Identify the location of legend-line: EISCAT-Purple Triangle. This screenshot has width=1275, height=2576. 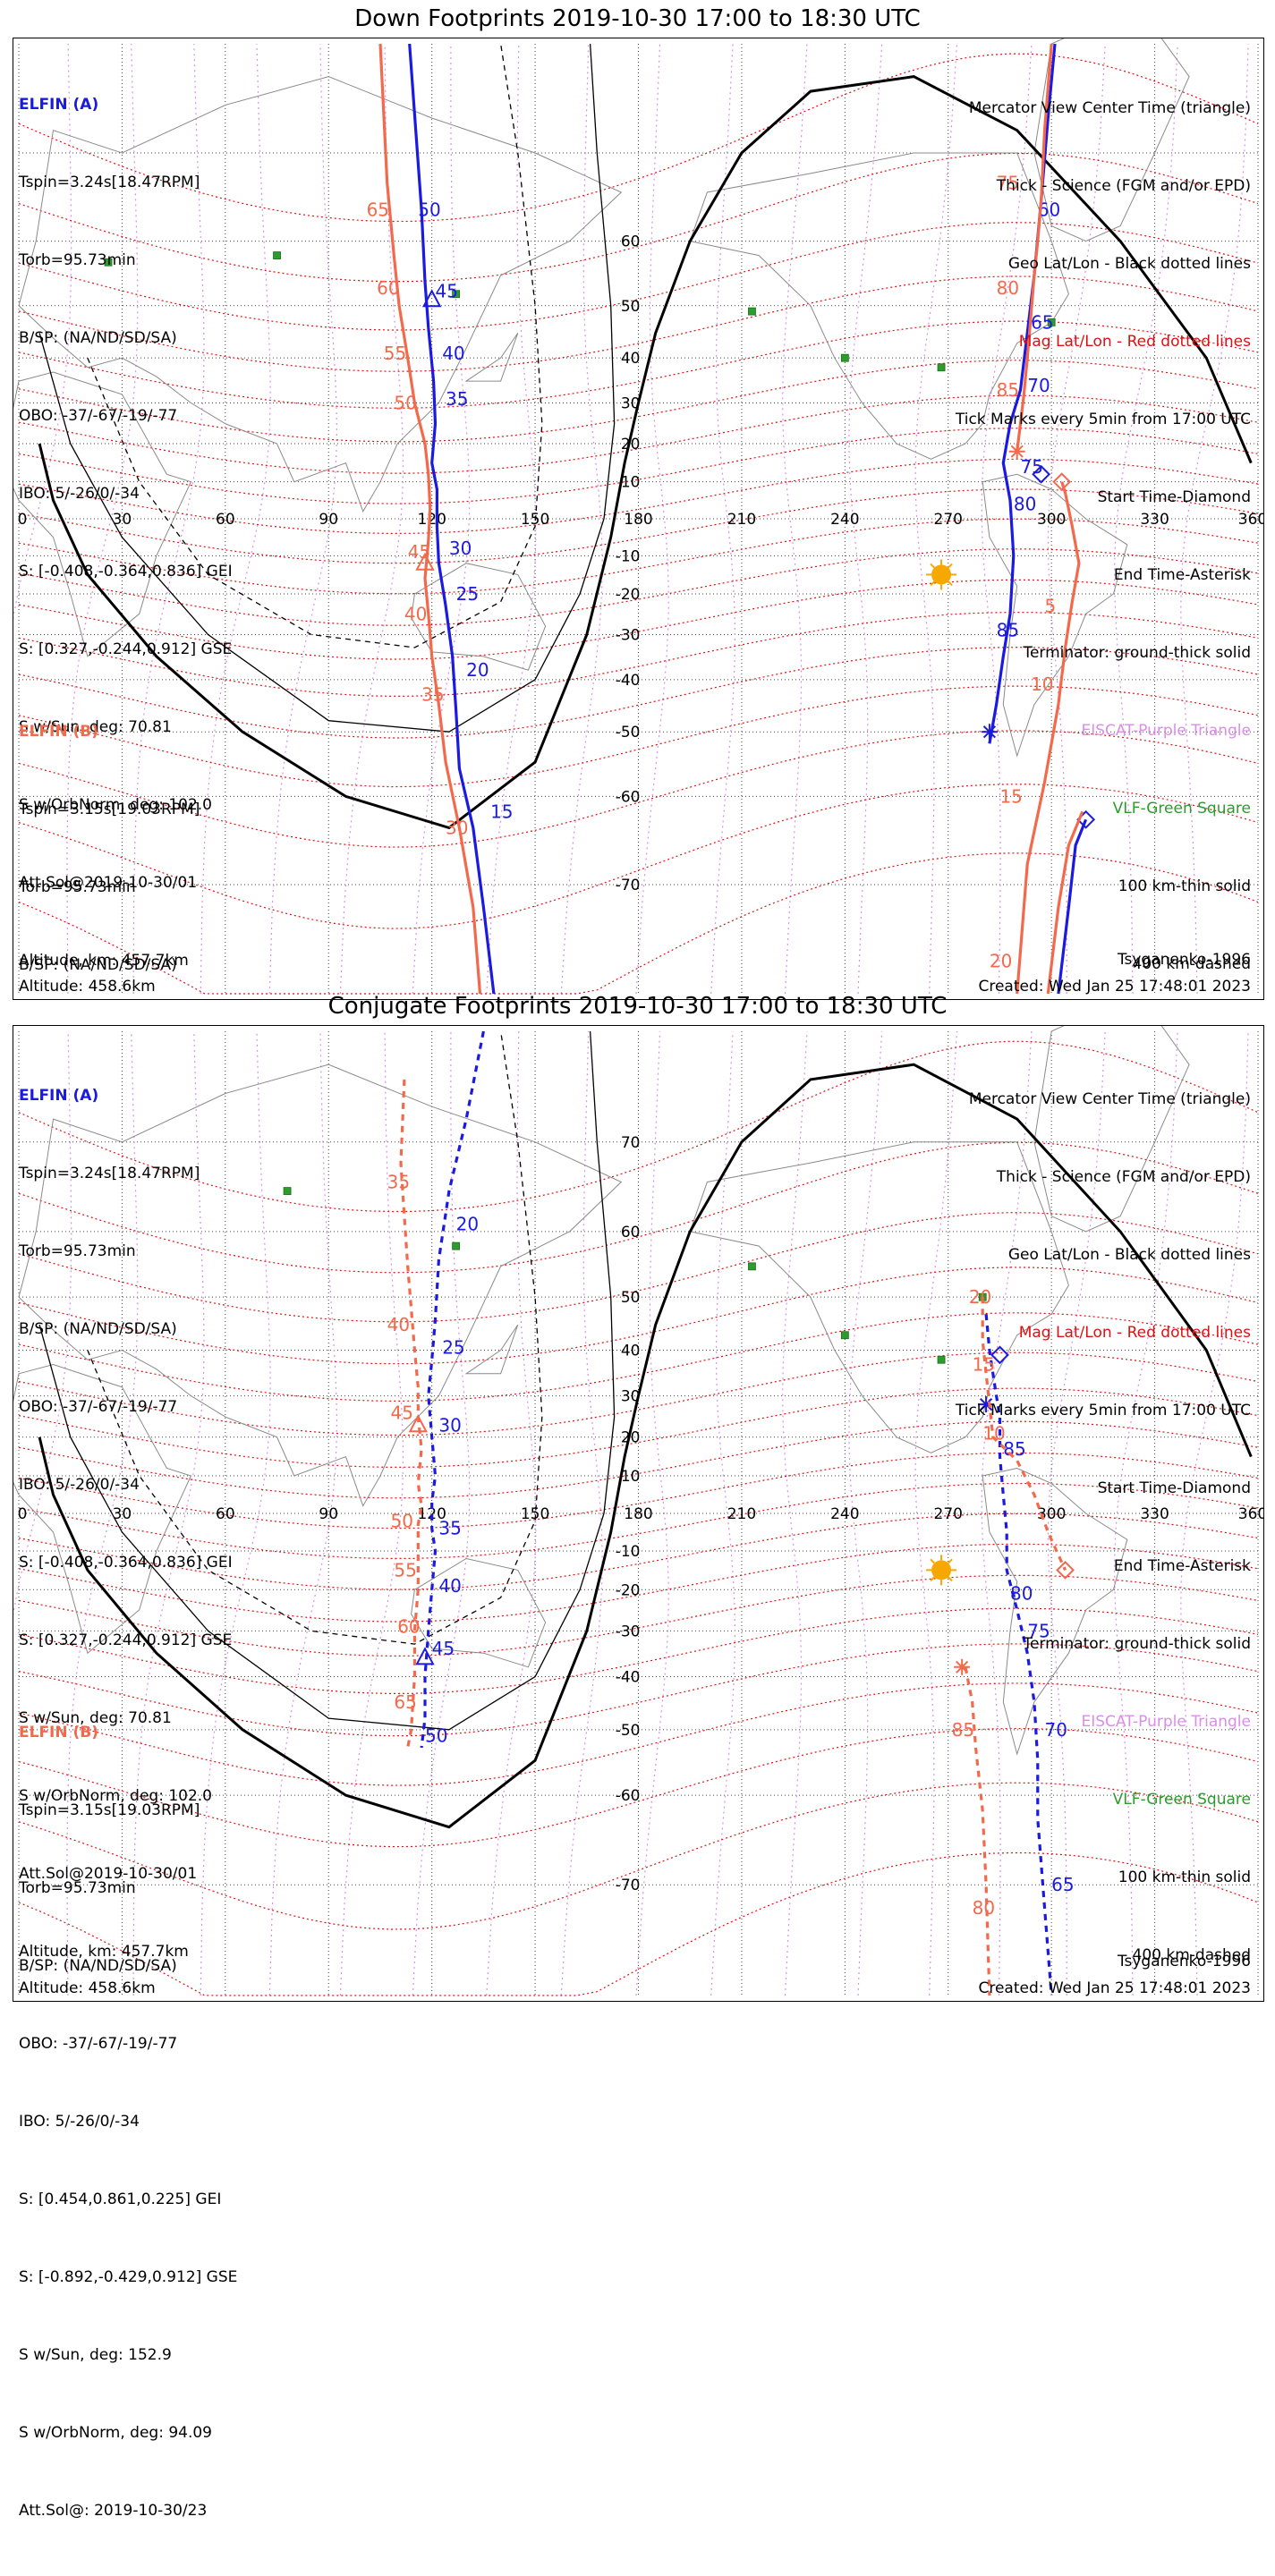
(1166, 731).